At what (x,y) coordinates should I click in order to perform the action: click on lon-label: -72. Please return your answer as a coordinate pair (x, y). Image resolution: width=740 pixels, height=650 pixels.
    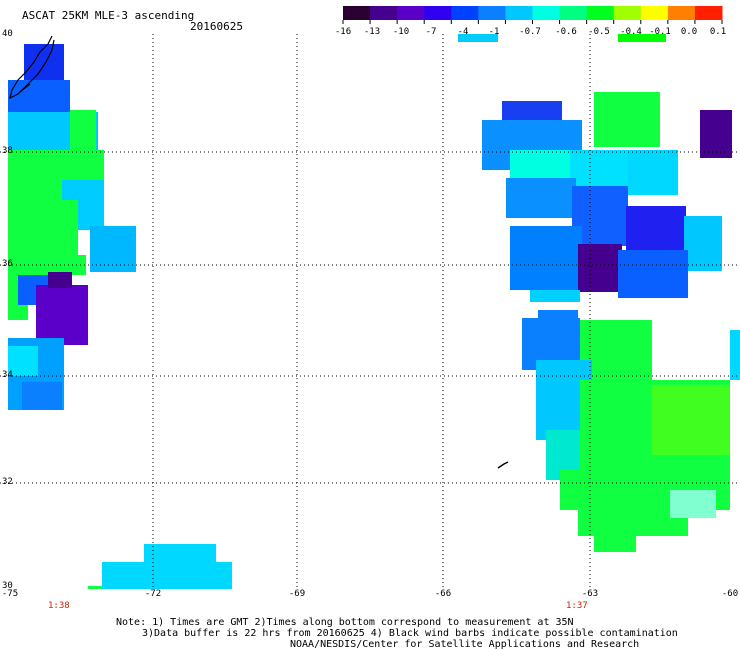
    Looking at the image, I should click on (153, 594).